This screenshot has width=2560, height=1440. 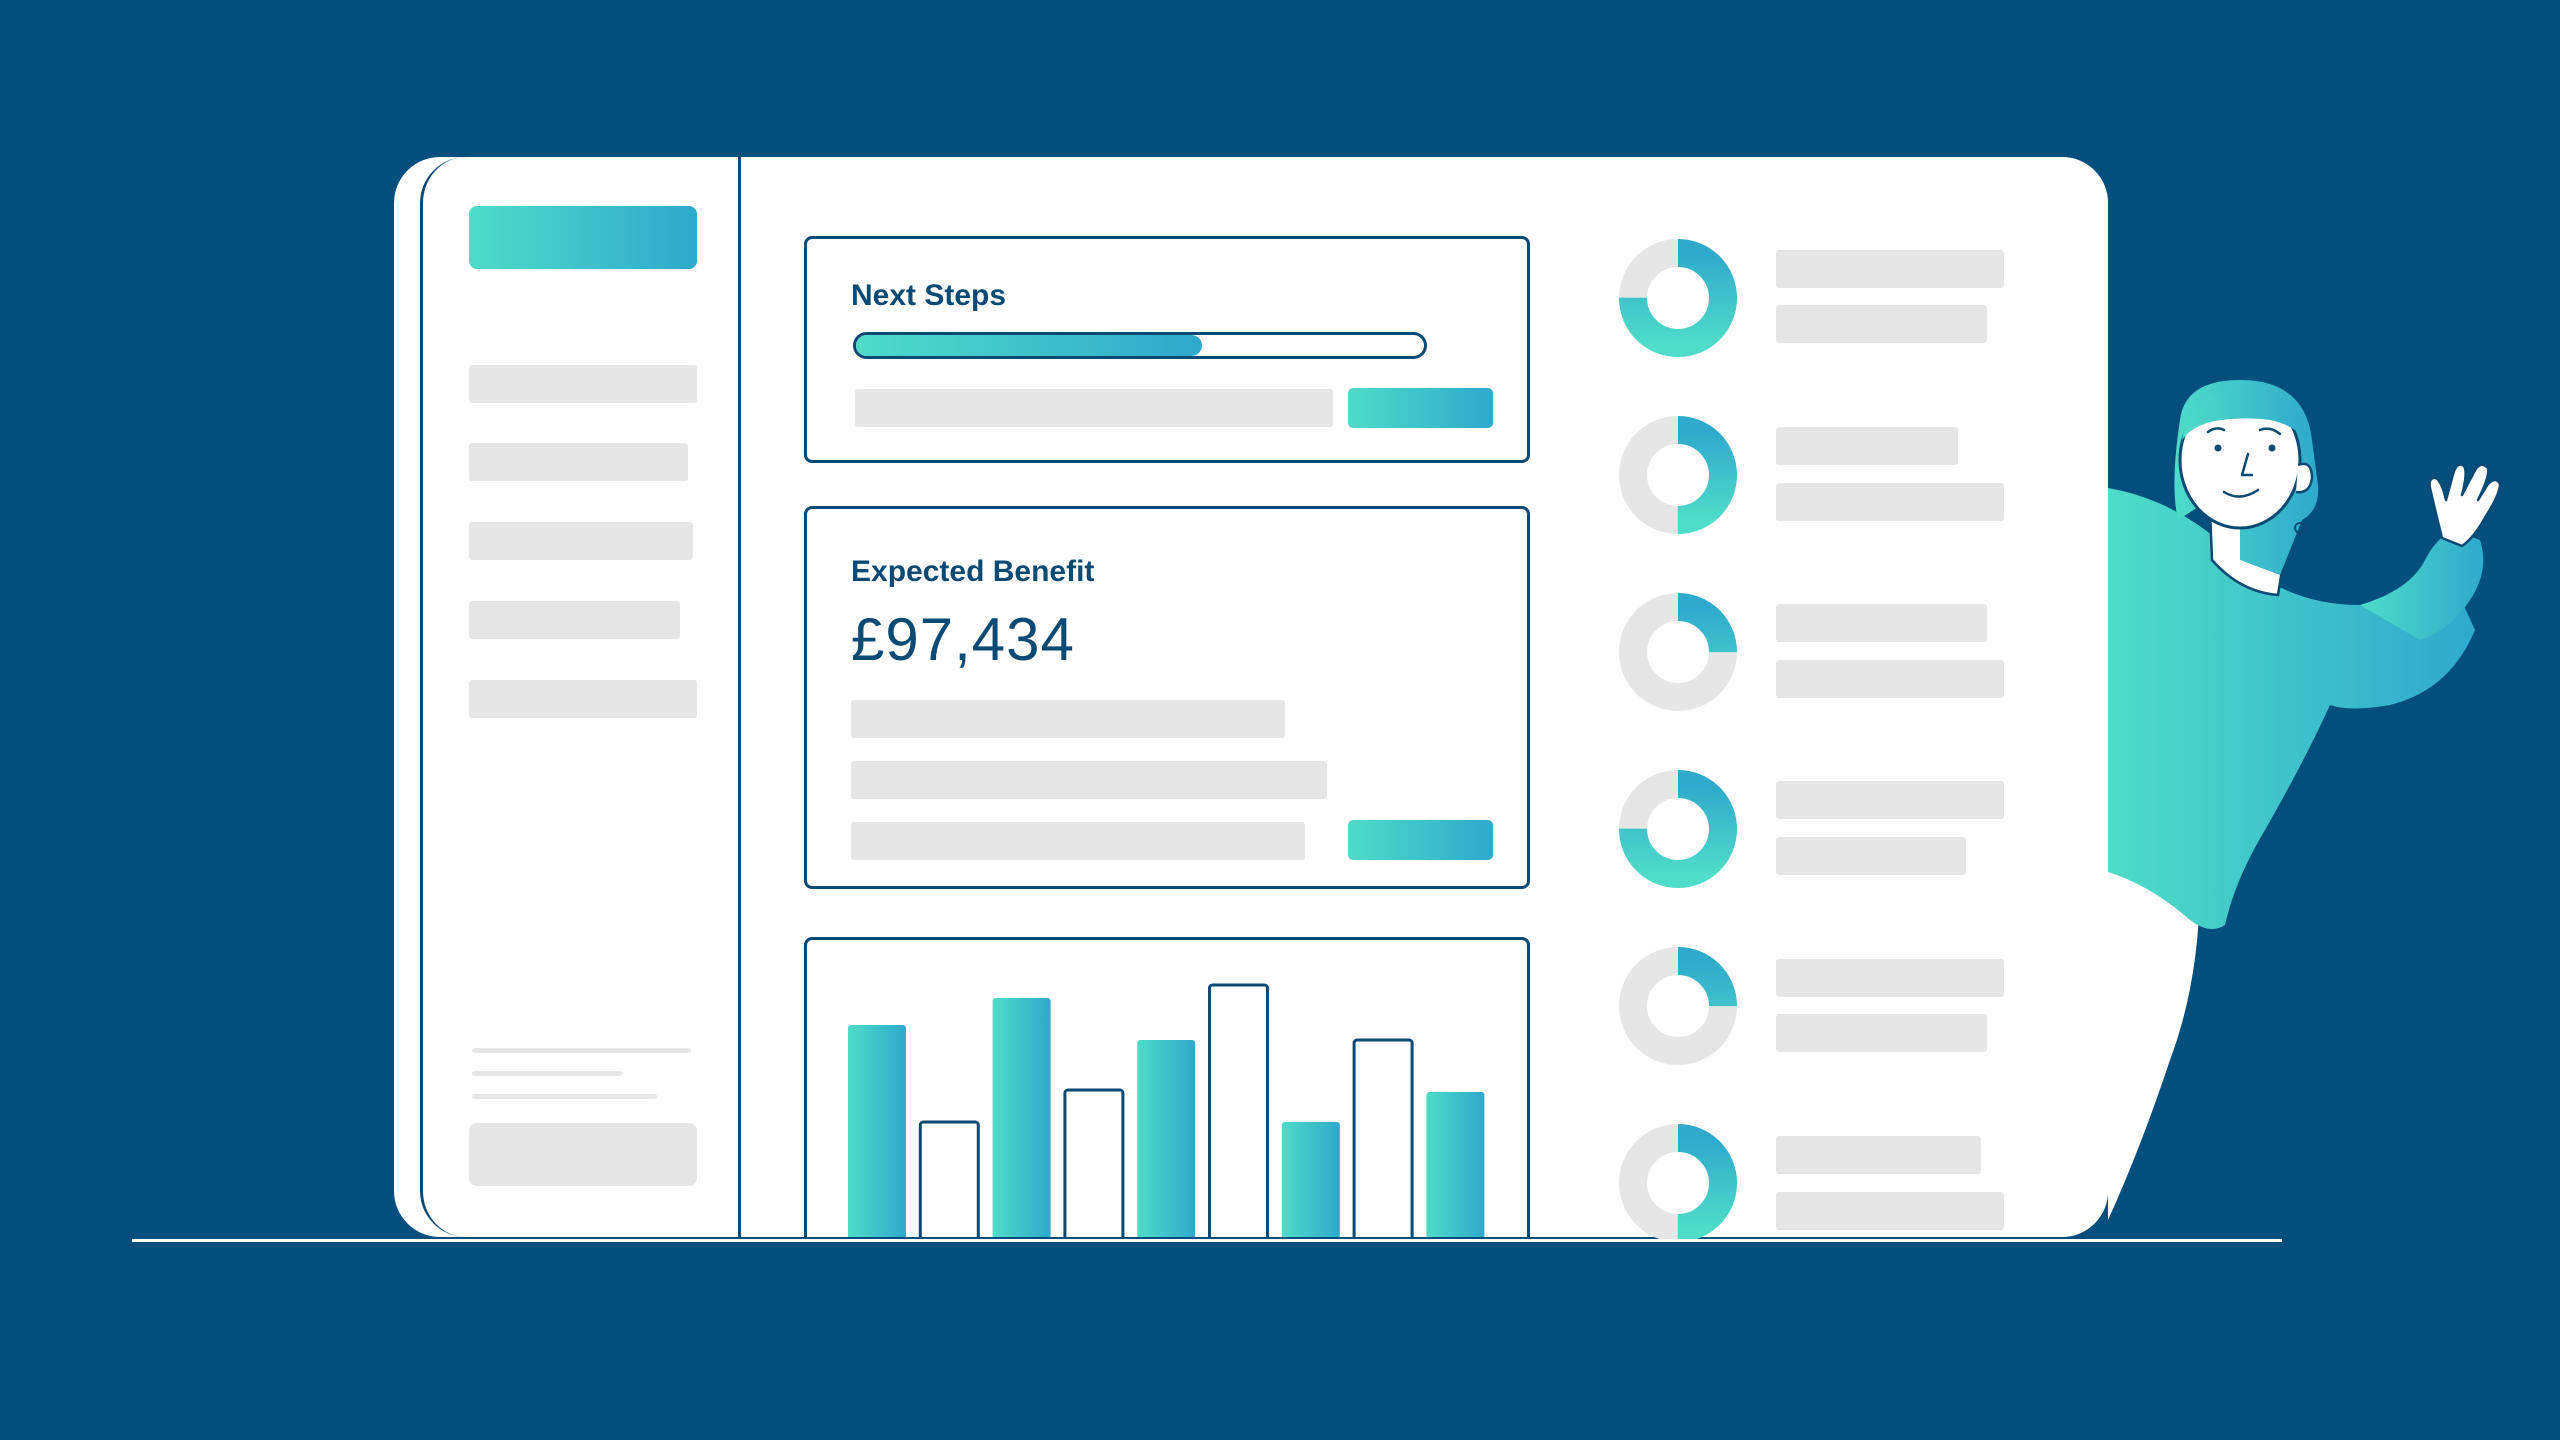 What do you see at coordinates (2241, 493) in the screenshot?
I see `person-mouth` at bounding box center [2241, 493].